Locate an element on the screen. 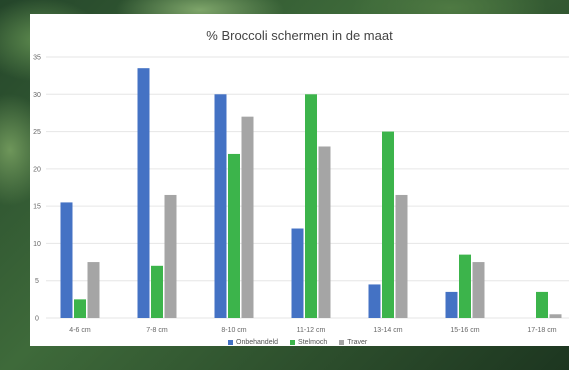 This screenshot has width=569, height=370. y-tick-label: 10 is located at coordinates (37, 244).